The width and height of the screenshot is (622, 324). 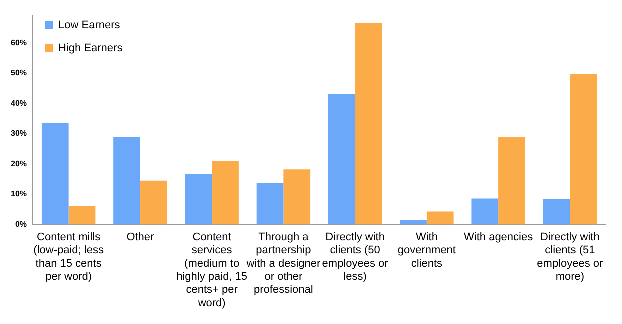 I want to click on x-tick-label: Content services (medium to highly paid, 15 cents+ per word), so click(x=212, y=270).